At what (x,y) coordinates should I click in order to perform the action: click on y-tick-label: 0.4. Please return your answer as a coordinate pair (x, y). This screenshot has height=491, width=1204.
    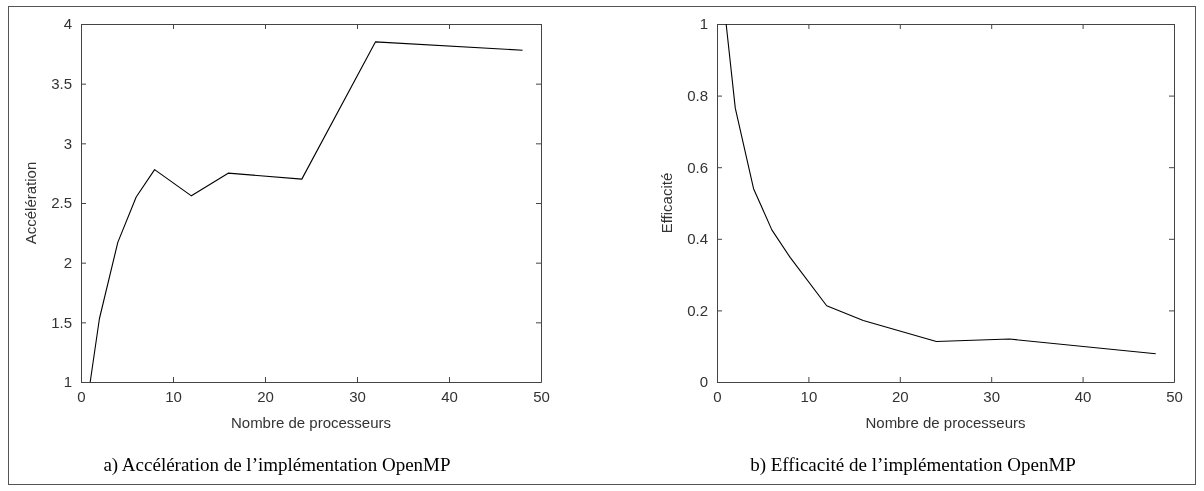
    Looking at the image, I should click on (697, 239).